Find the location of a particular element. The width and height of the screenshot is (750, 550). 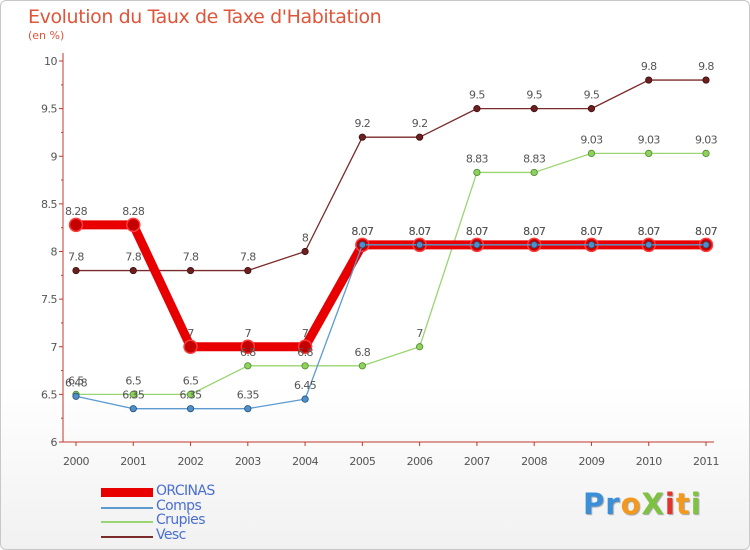

y-tick-label: 10 is located at coordinates (50, 61).